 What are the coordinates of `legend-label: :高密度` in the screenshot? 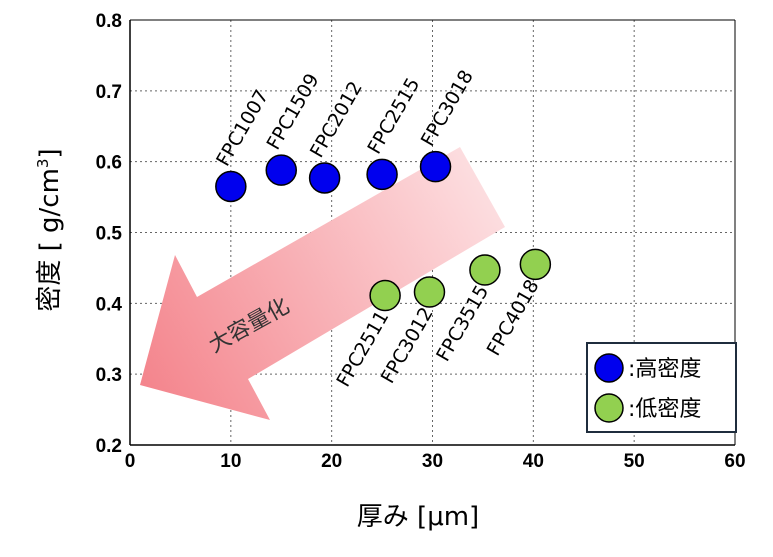 It's located at (664, 369).